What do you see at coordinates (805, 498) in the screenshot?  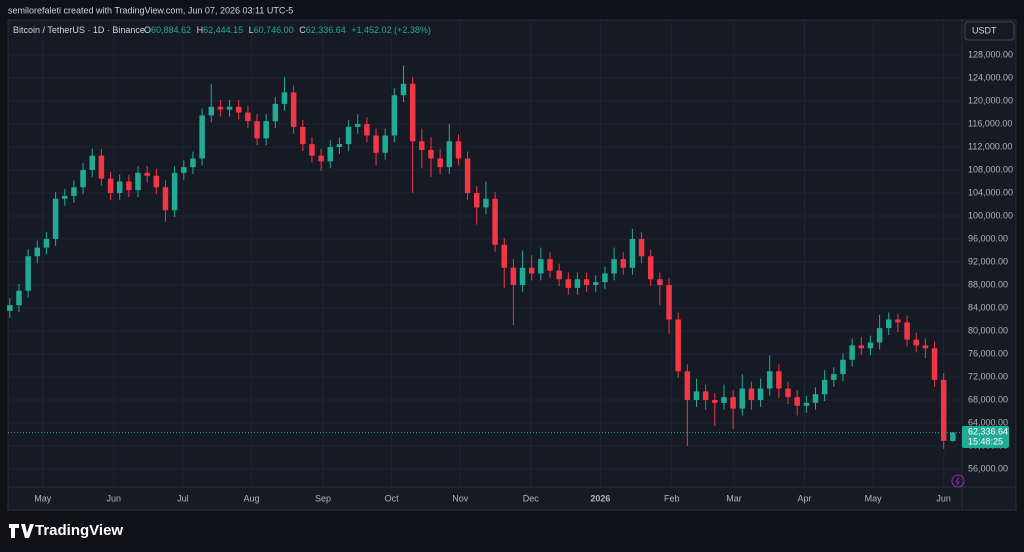 I see `x-tick-label: Apr` at bounding box center [805, 498].